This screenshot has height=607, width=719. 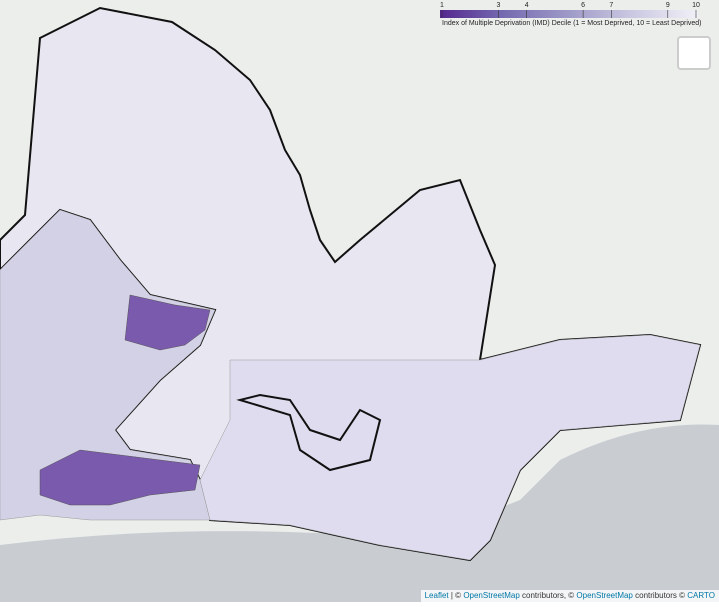 What do you see at coordinates (442, 5) in the screenshot?
I see `legend-tick-label: 1` at bounding box center [442, 5].